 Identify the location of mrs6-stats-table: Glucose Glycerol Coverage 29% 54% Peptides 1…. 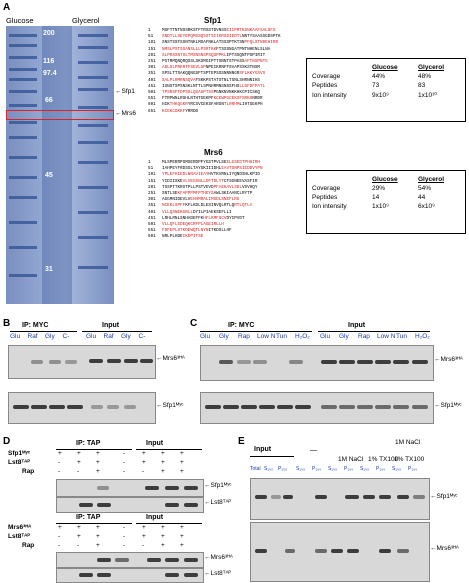
(386, 202).